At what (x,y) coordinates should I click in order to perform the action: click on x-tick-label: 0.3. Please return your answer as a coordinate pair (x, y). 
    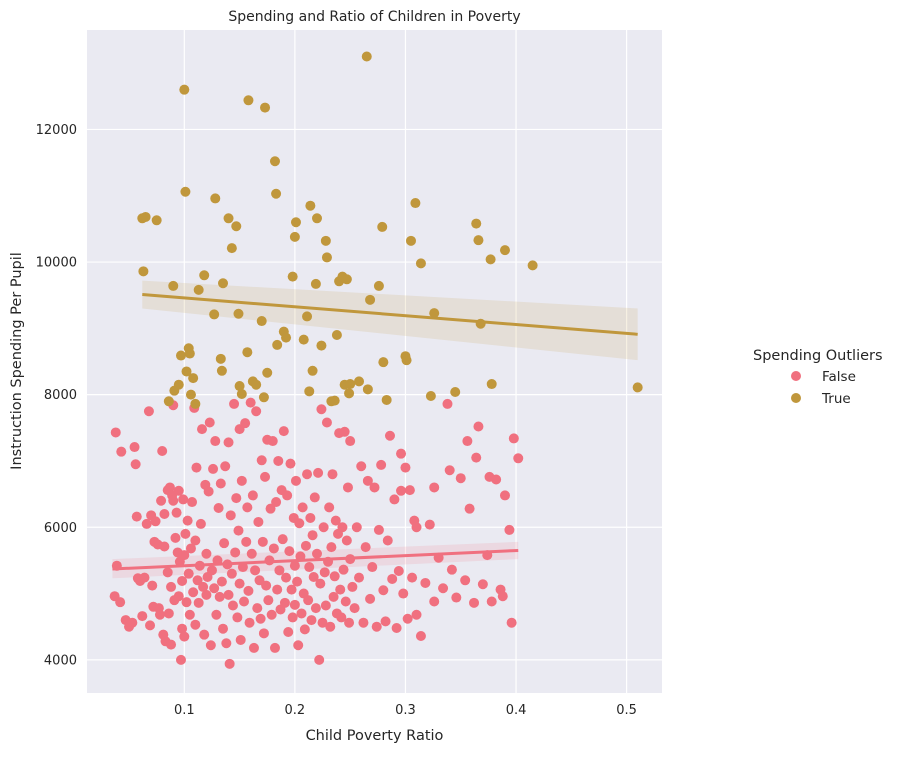
    Looking at the image, I should click on (405, 710).